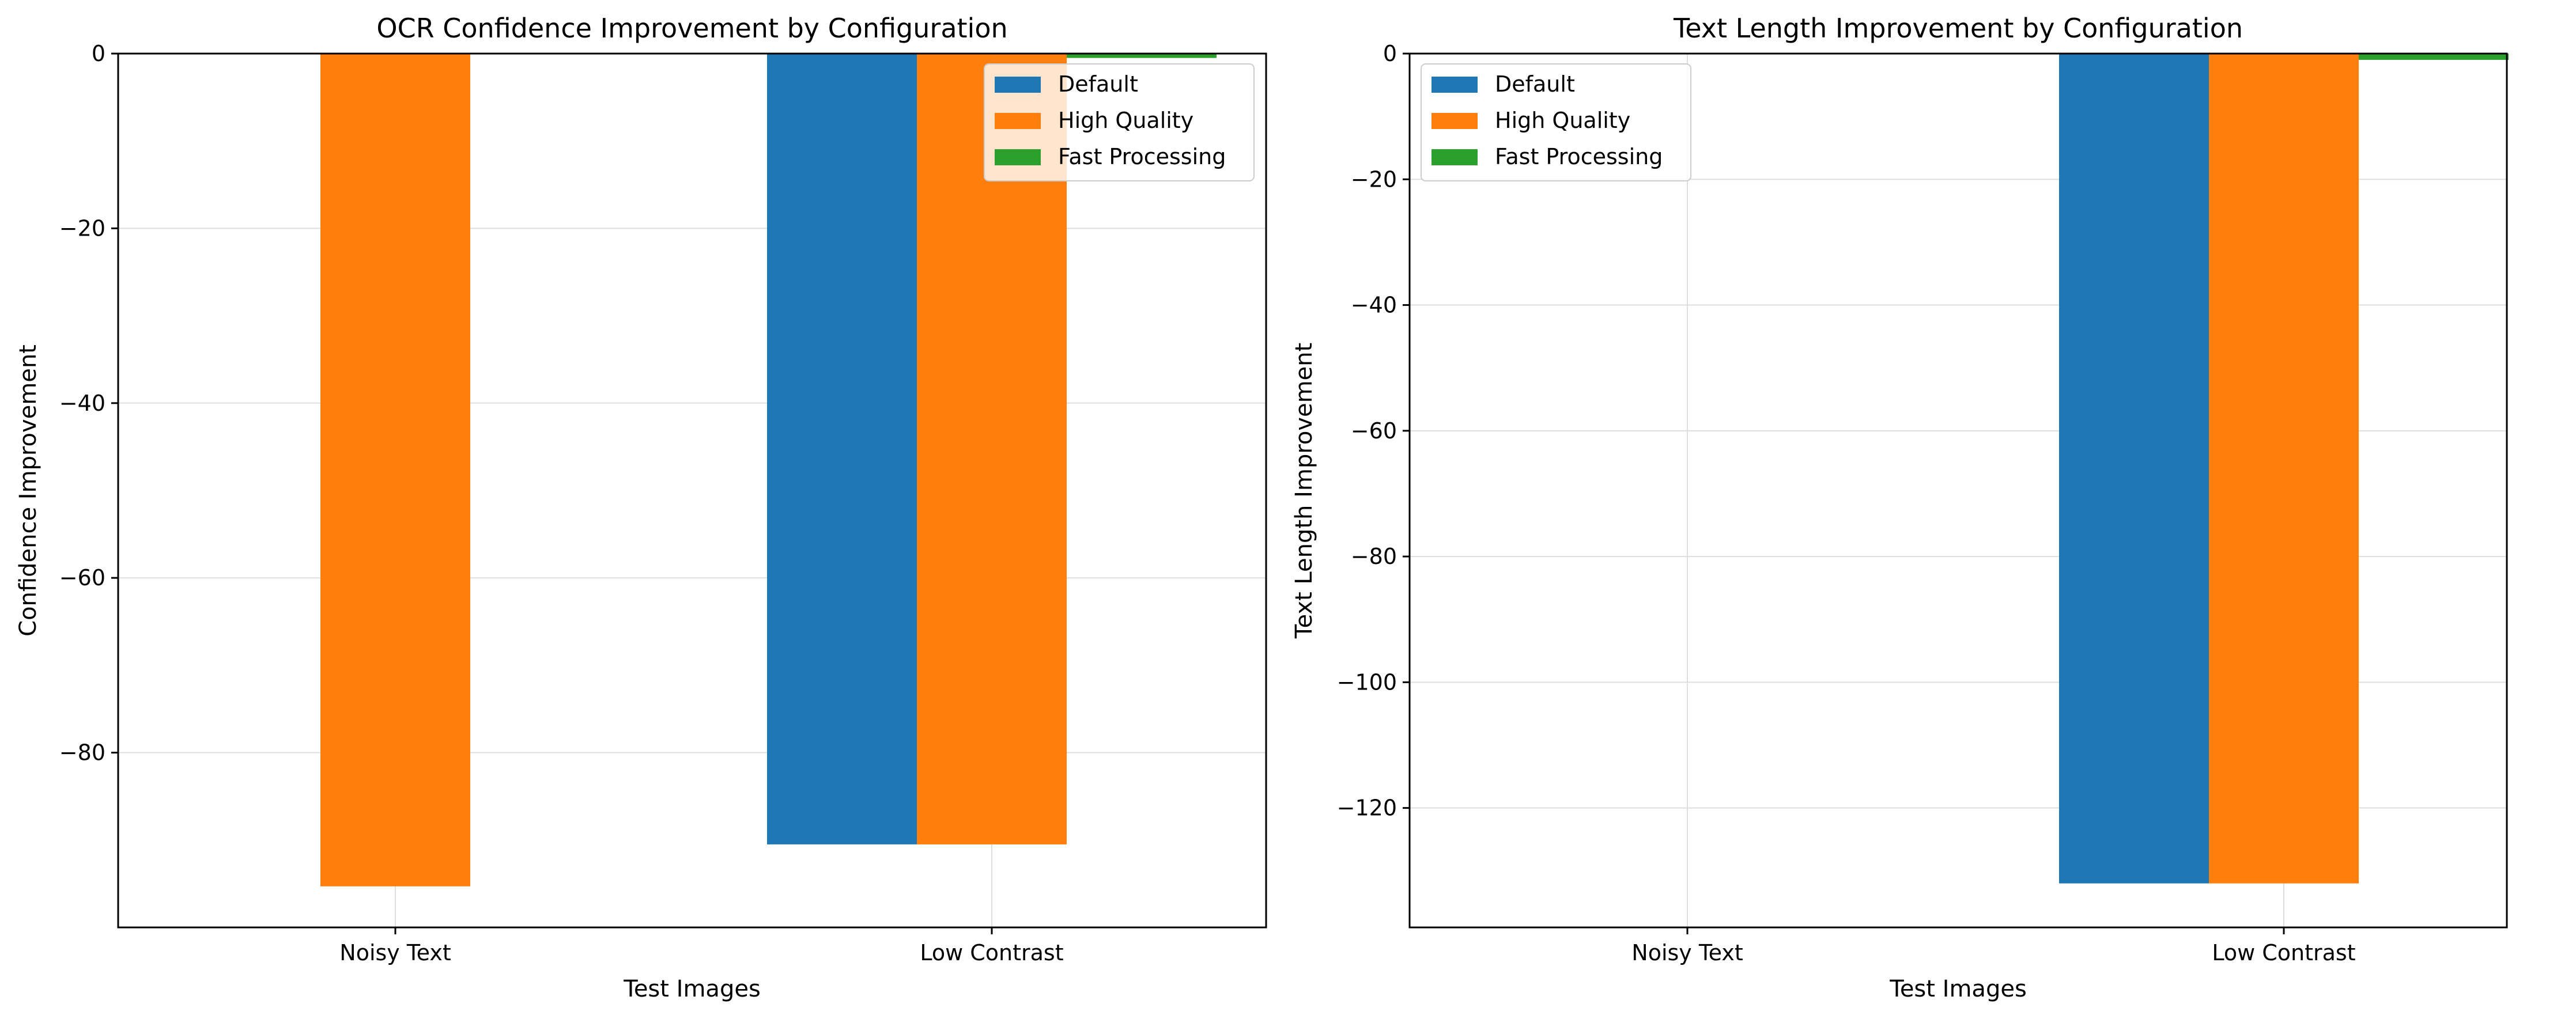  What do you see at coordinates (1367, 808) in the screenshot?
I see `y-tick-label: −120` at bounding box center [1367, 808].